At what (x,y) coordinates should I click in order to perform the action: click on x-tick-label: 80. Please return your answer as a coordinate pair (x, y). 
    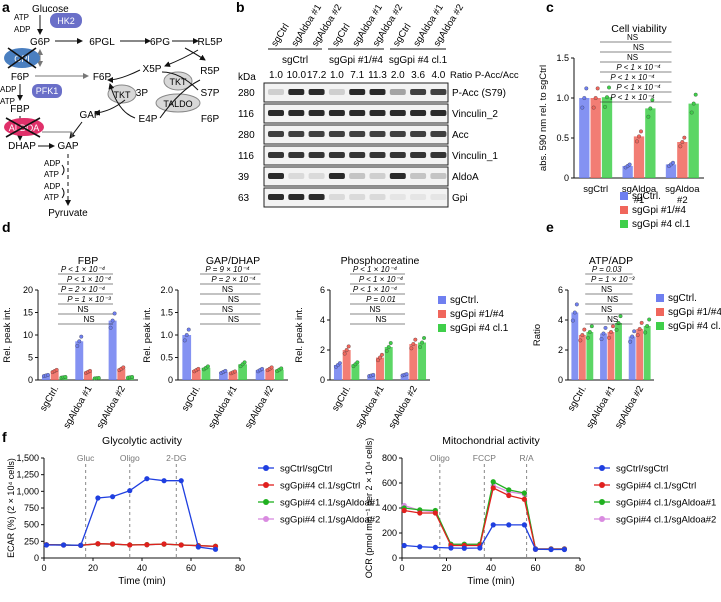
    Looking at the image, I should click on (580, 568).